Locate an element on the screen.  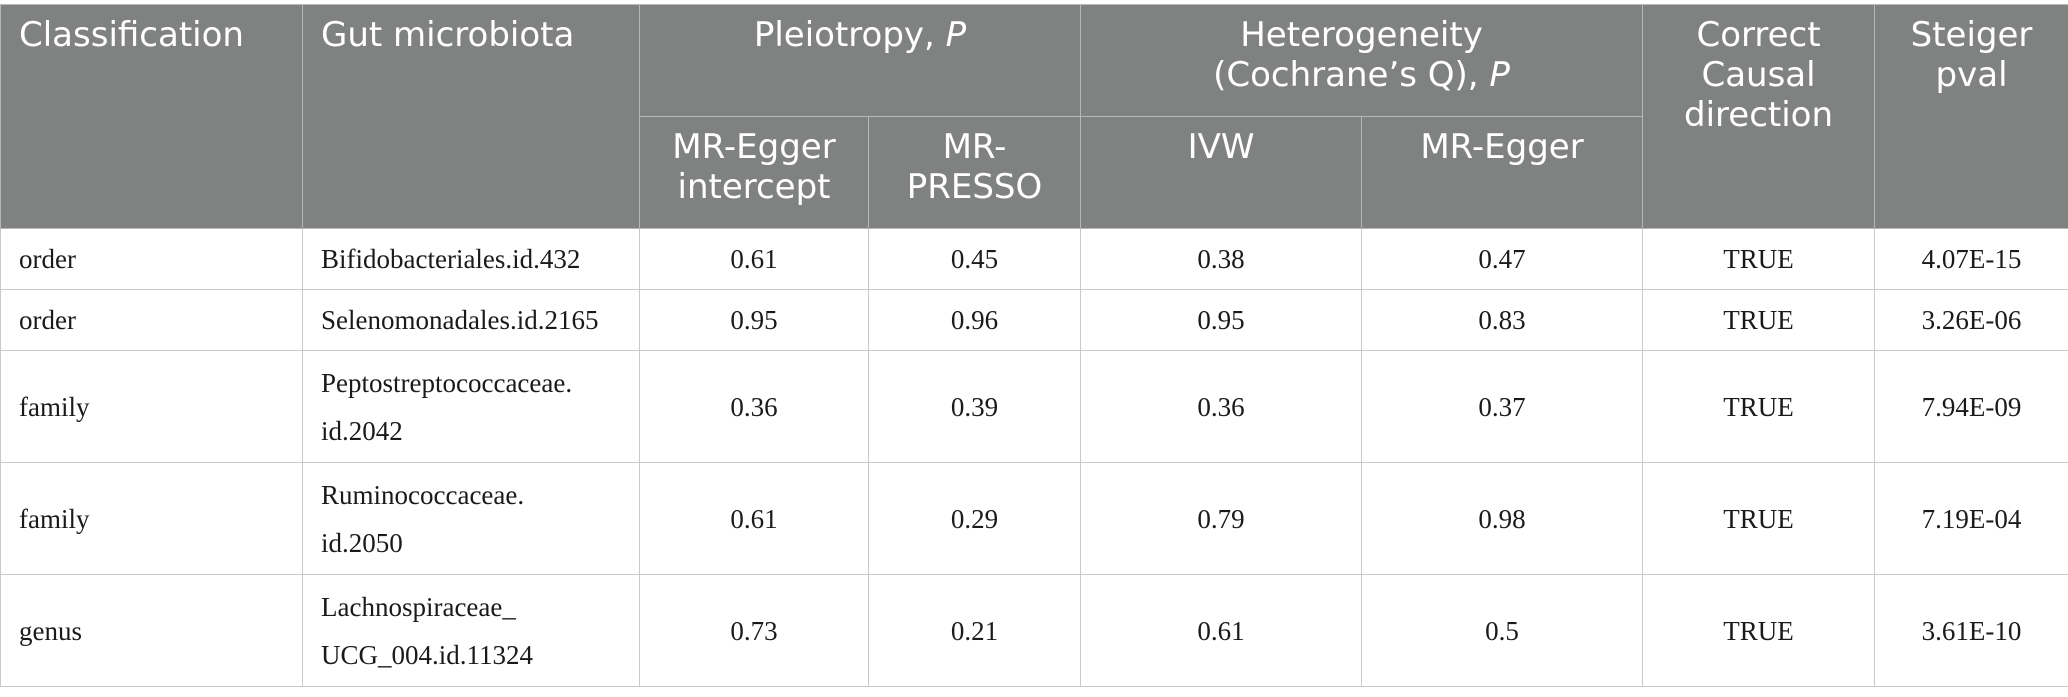
header-mr-egger-intercept: MR-Egger intercept is located at coordinates (754, 172).